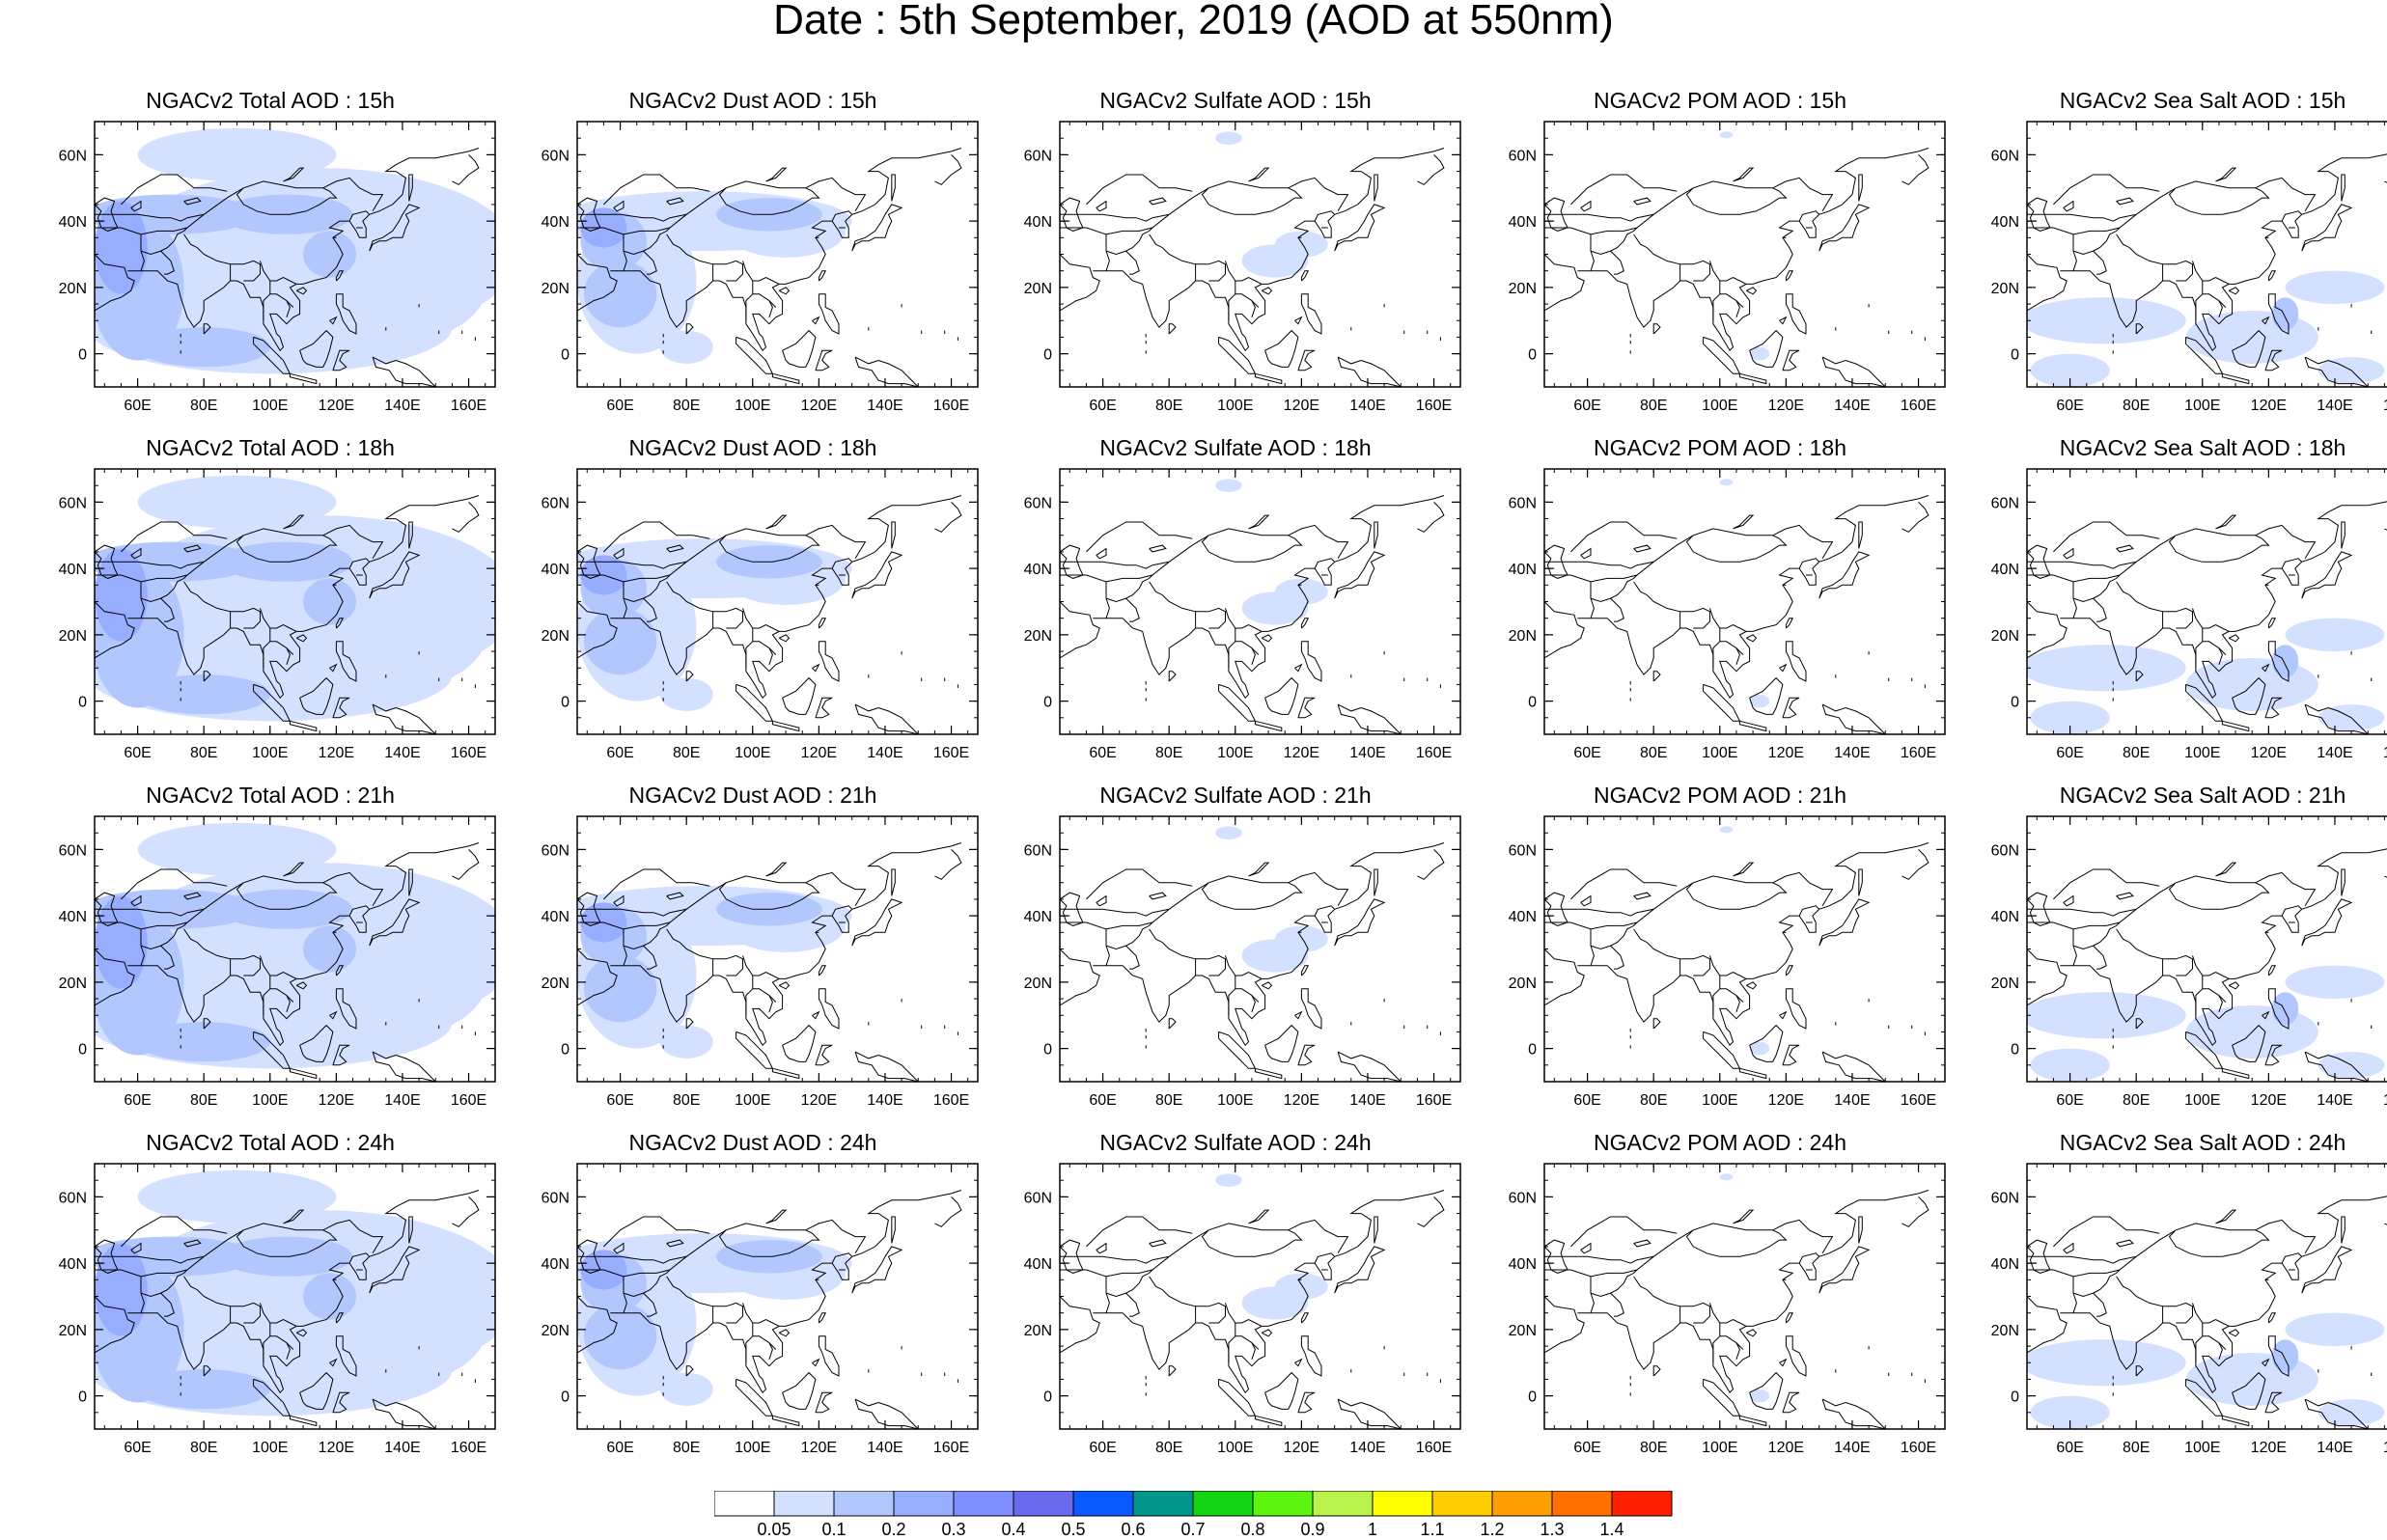 This screenshot has width=2387, height=1540. I want to click on lat-tick-label: 60N, so click(555, 156).